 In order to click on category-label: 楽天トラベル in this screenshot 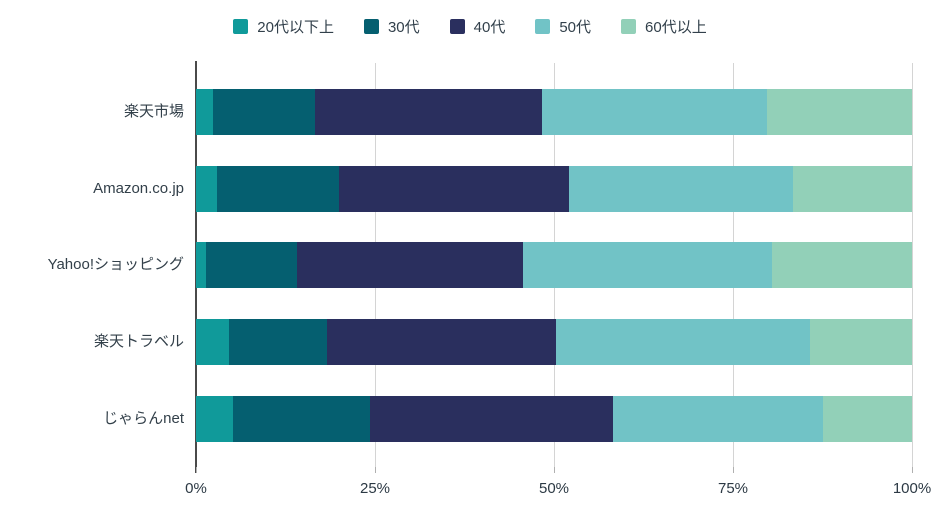, I will do `click(138, 341)`.